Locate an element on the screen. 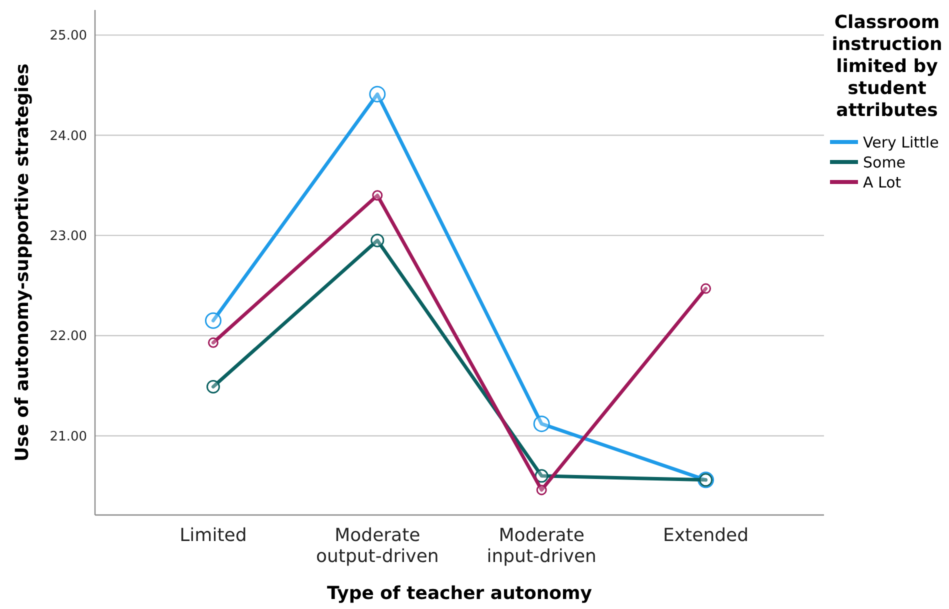 This screenshot has width=949, height=609. y-axis-title: Use of autonomy-supportive strategies is located at coordinates (22, 263).